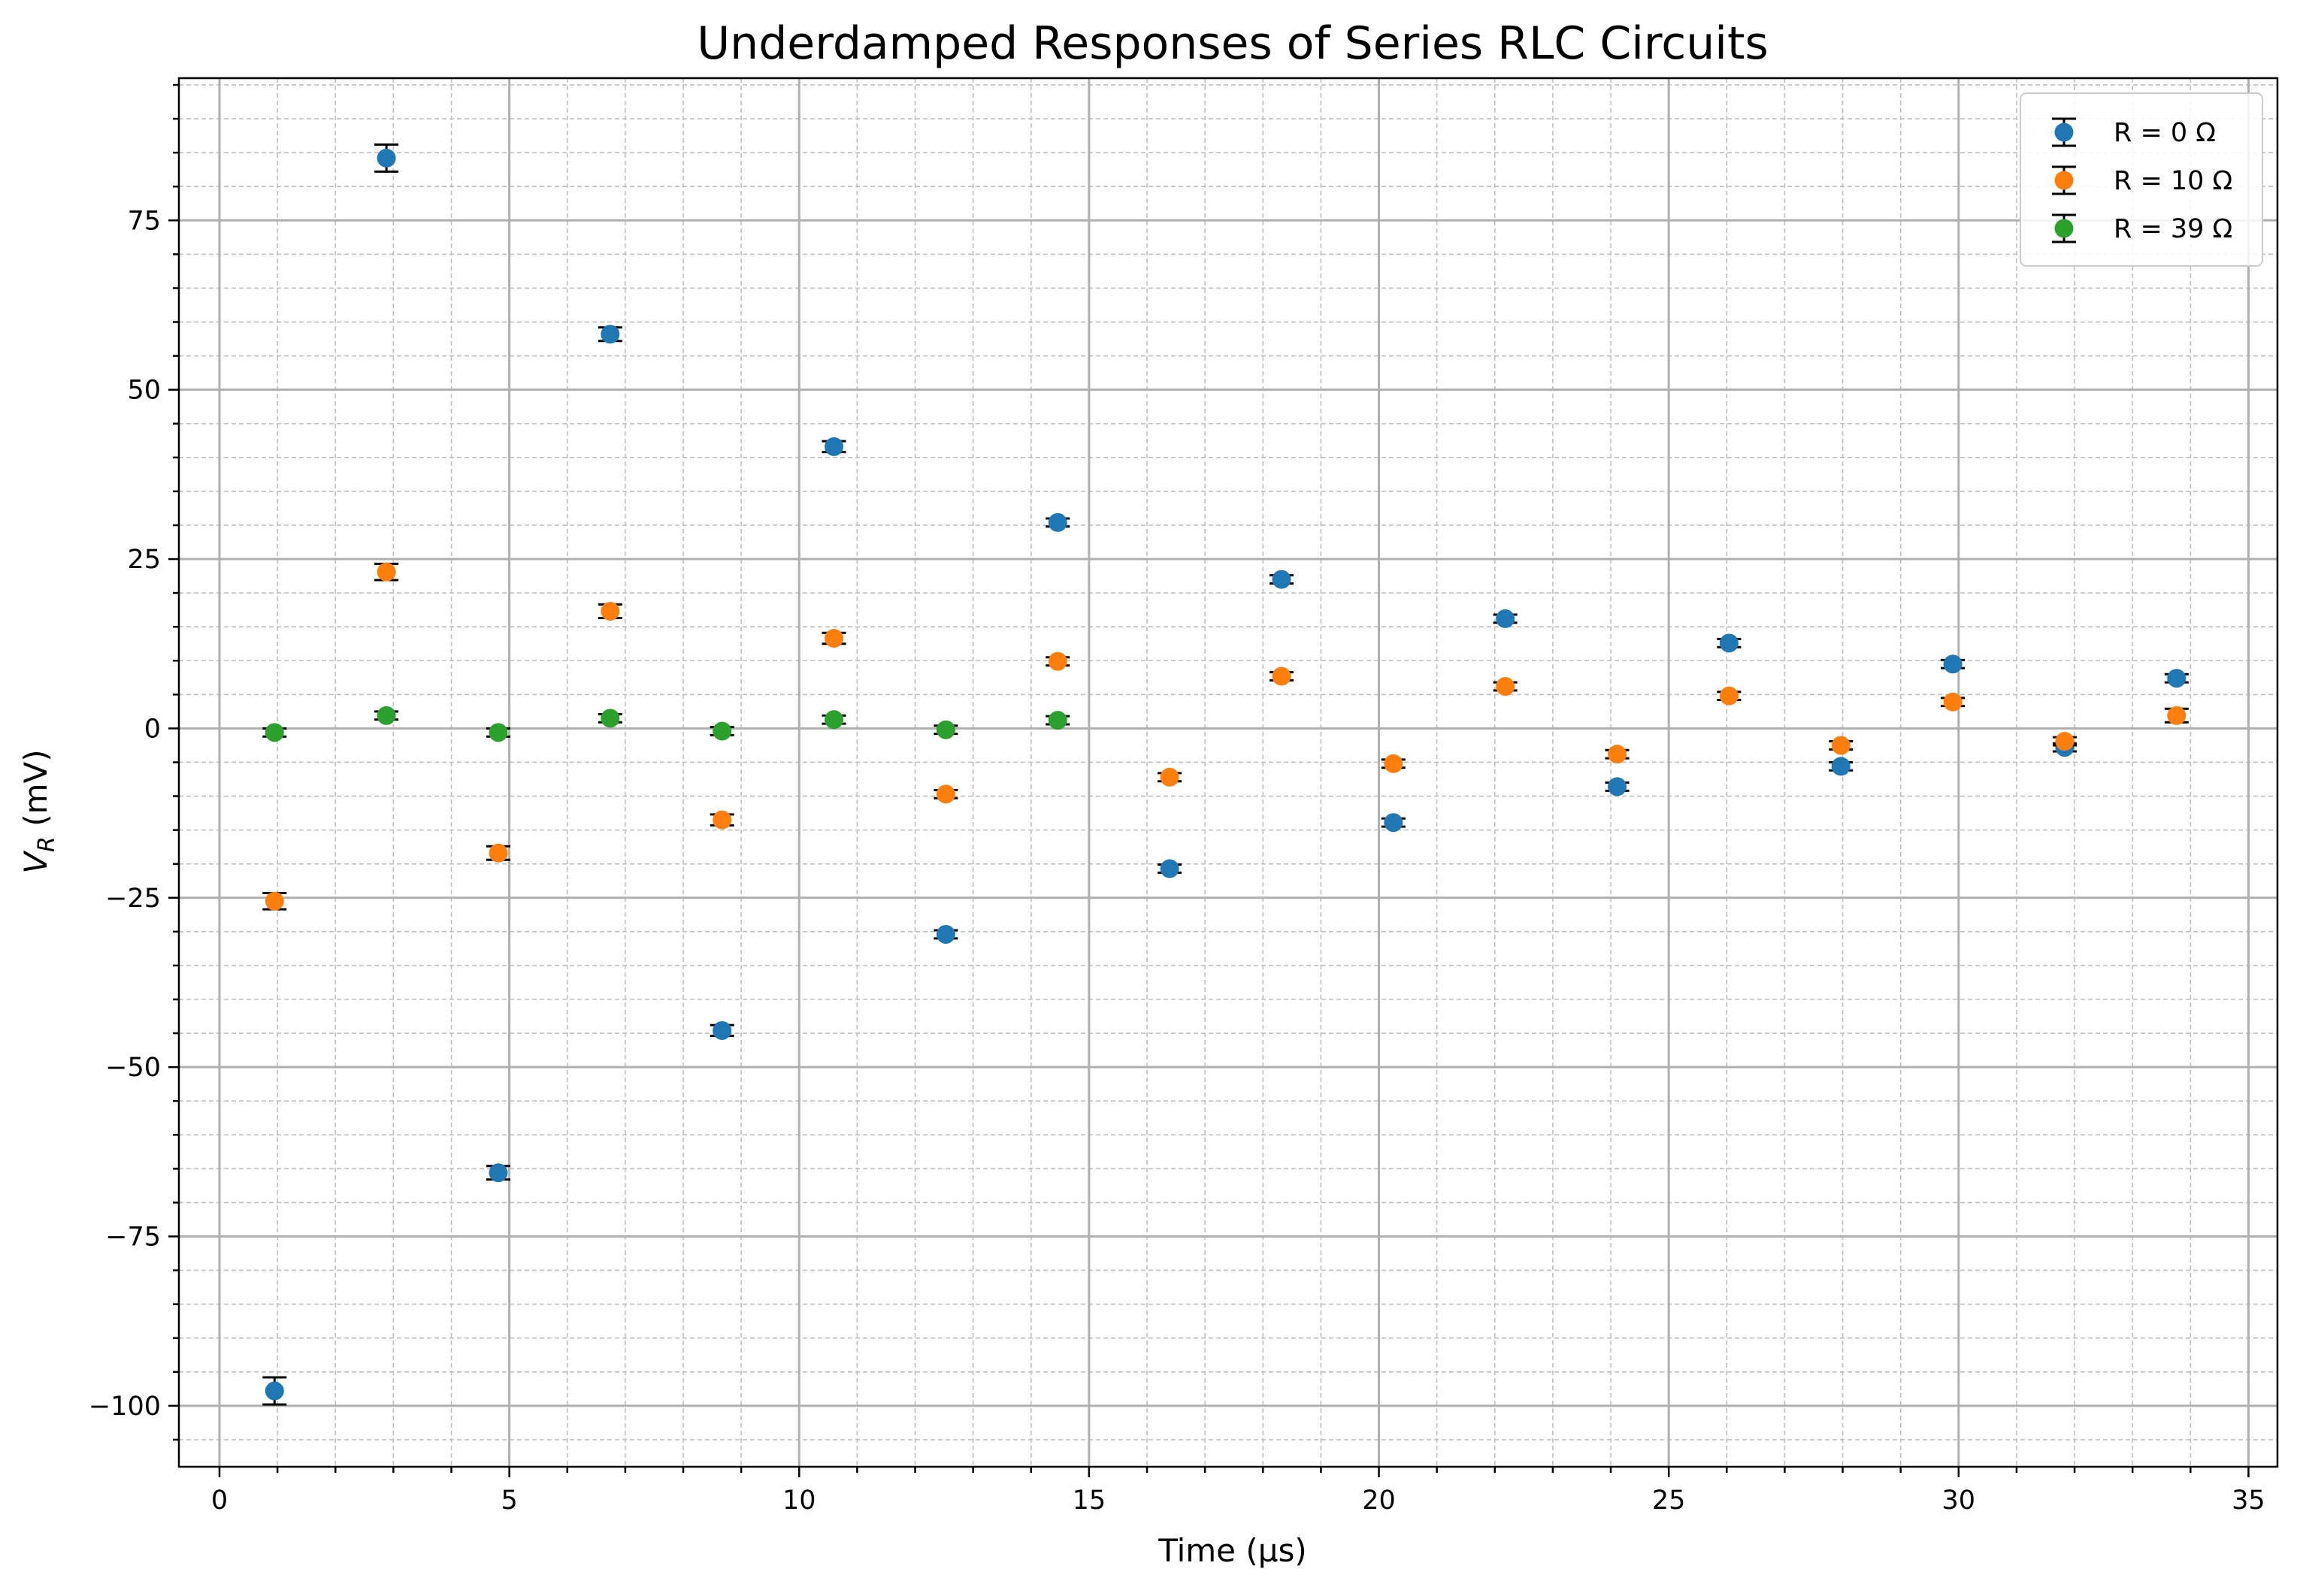 The height and width of the screenshot is (1596, 2300). I want to click on y-tick-label: −25, so click(133, 899).